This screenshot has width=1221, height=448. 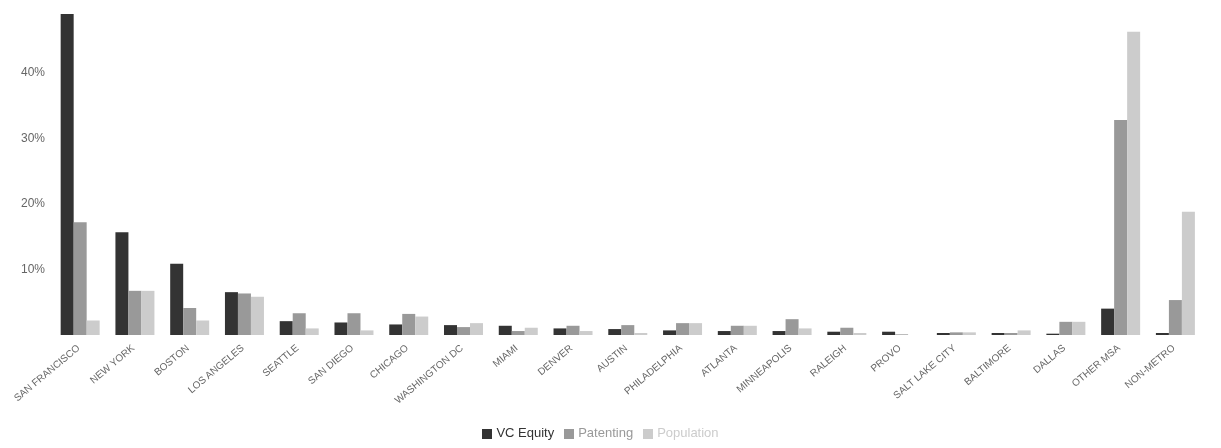 What do you see at coordinates (525, 432) in the screenshot?
I see `legend-label: VC Equity` at bounding box center [525, 432].